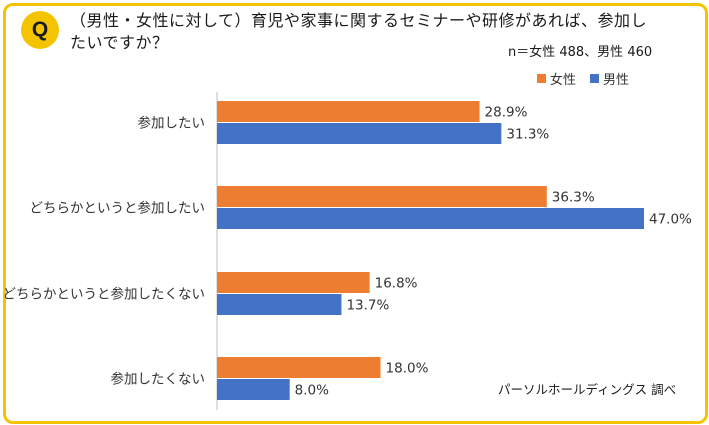 Image resolution: width=709 pixels, height=425 pixels. What do you see at coordinates (158, 379) in the screenshot?
I see `category-label: 参加したくない` at bounding box center [158, 379].